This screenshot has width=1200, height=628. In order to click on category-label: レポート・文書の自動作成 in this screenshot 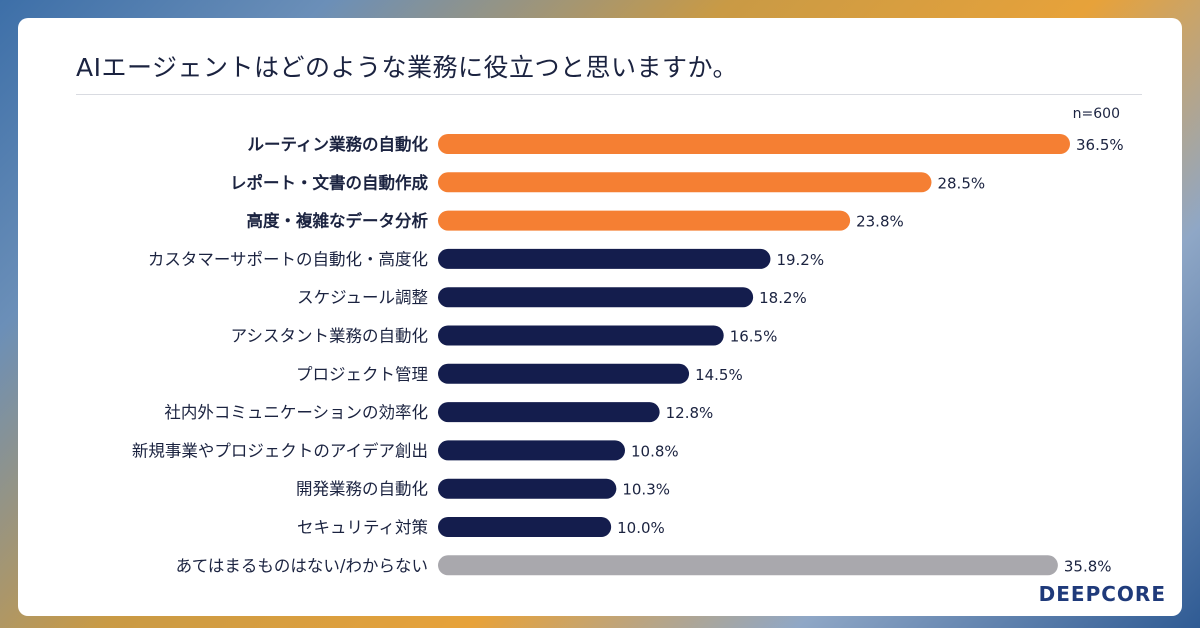, I will do `click(329, 182)`.